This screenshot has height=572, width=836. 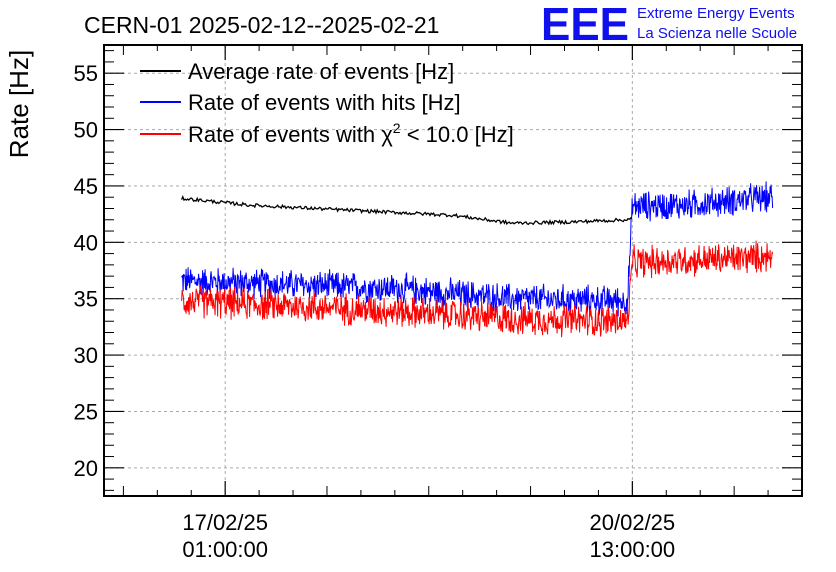 I want to click on y-tick-label: 35, so click(x=86, y=299).